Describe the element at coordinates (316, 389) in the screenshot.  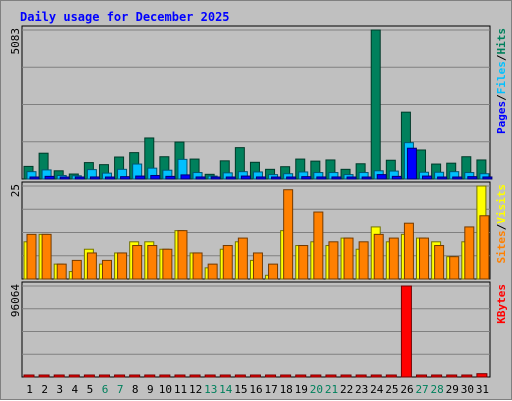
I see `x-tick-label-20: 20` at that location.